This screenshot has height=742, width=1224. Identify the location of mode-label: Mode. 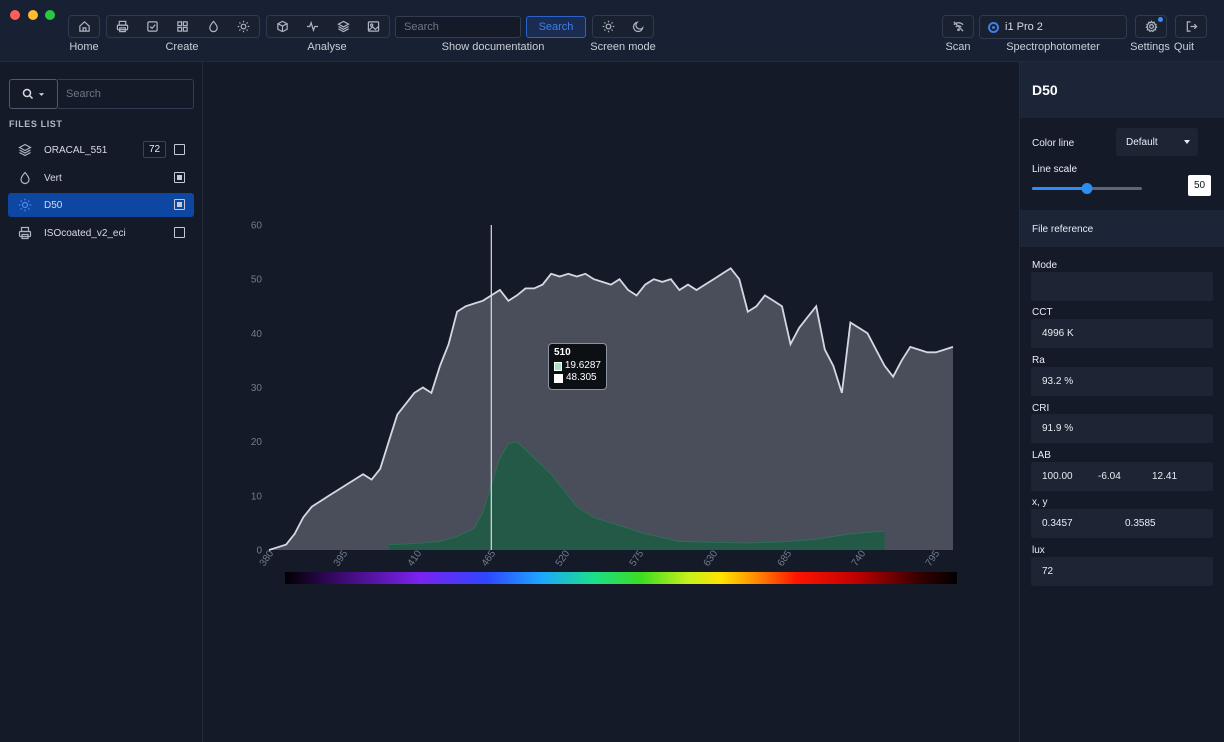
(1045, 265).